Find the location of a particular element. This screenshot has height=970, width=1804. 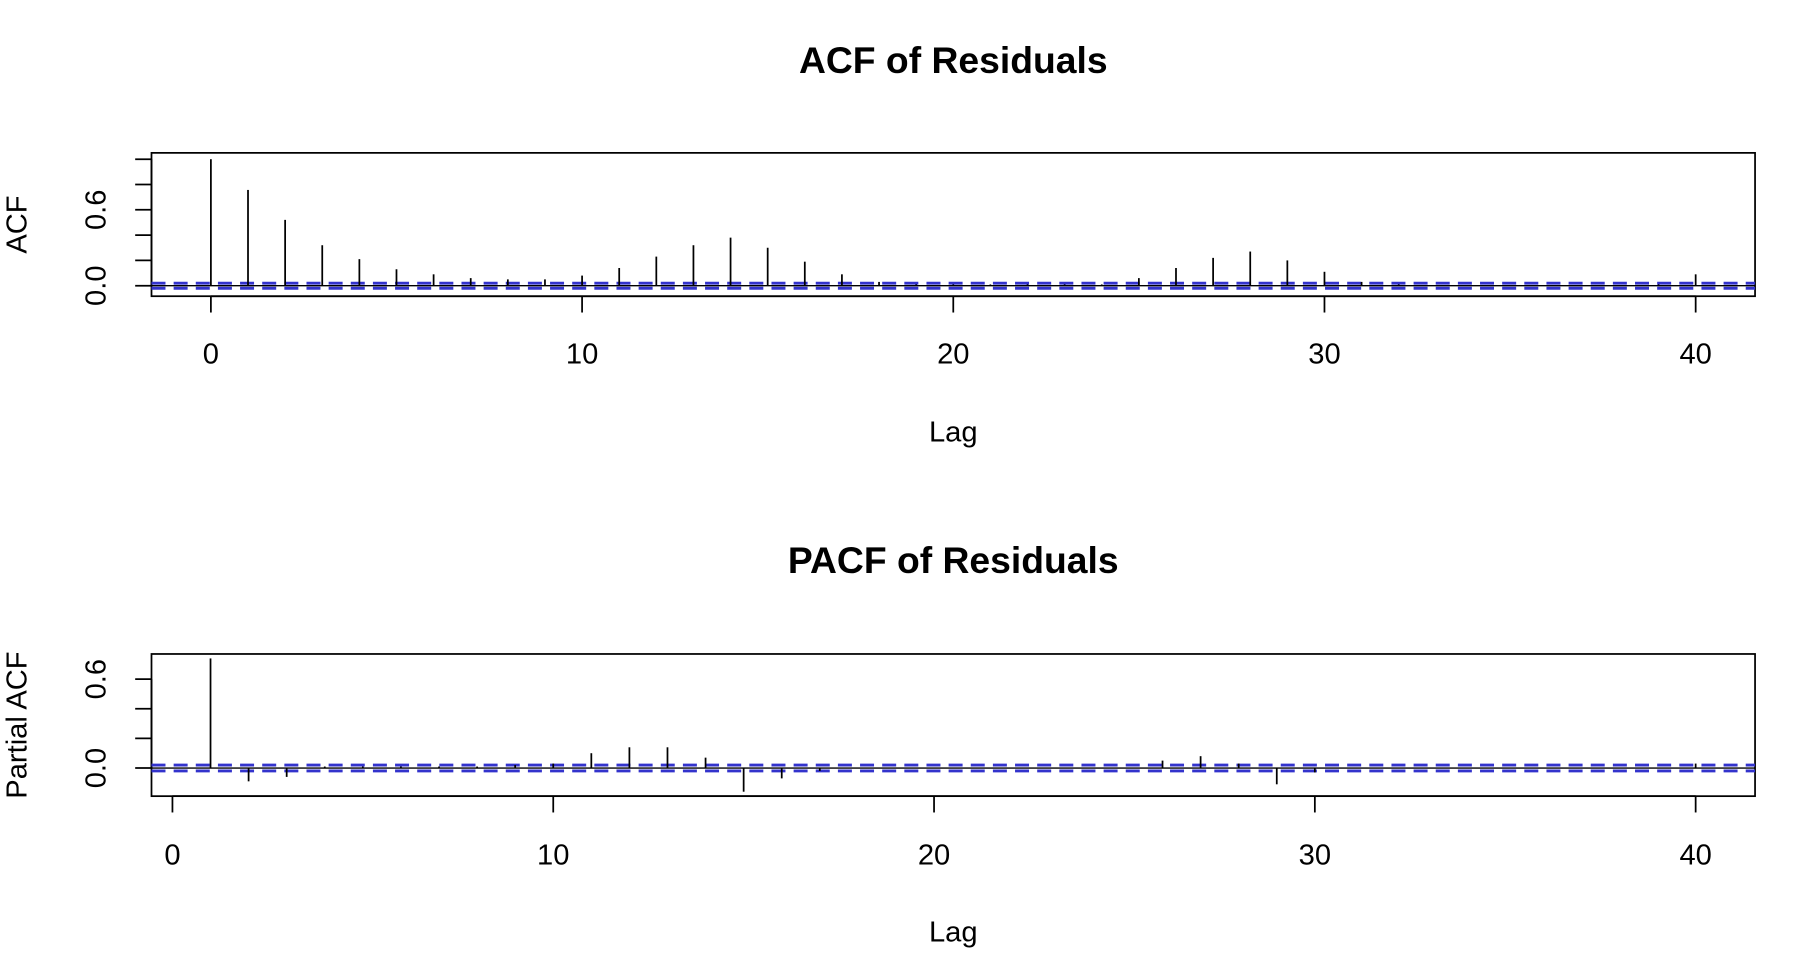

y-axis-label: Partial ACF is located at coordinates (17, 724).